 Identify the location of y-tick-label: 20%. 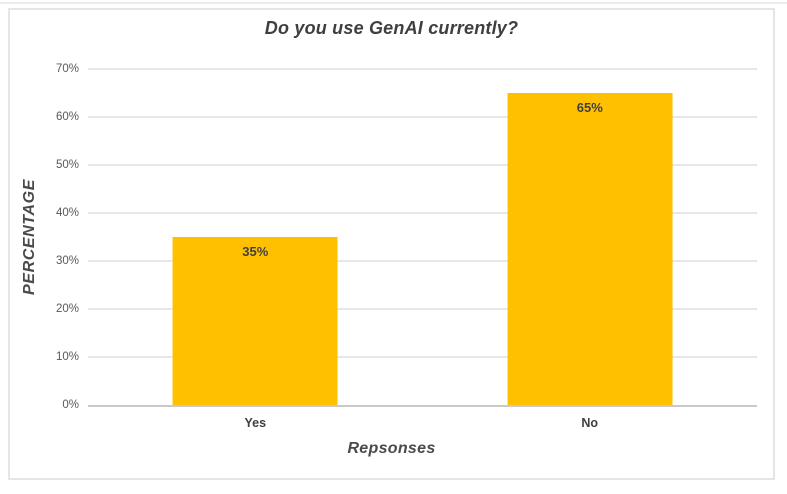
(67, 309).